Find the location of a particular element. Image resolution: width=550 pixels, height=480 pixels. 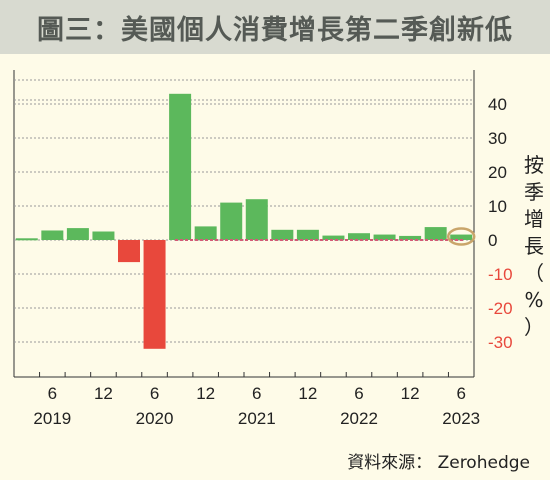

y-axis-title-char: 增 is located at coordinates (534, 219).